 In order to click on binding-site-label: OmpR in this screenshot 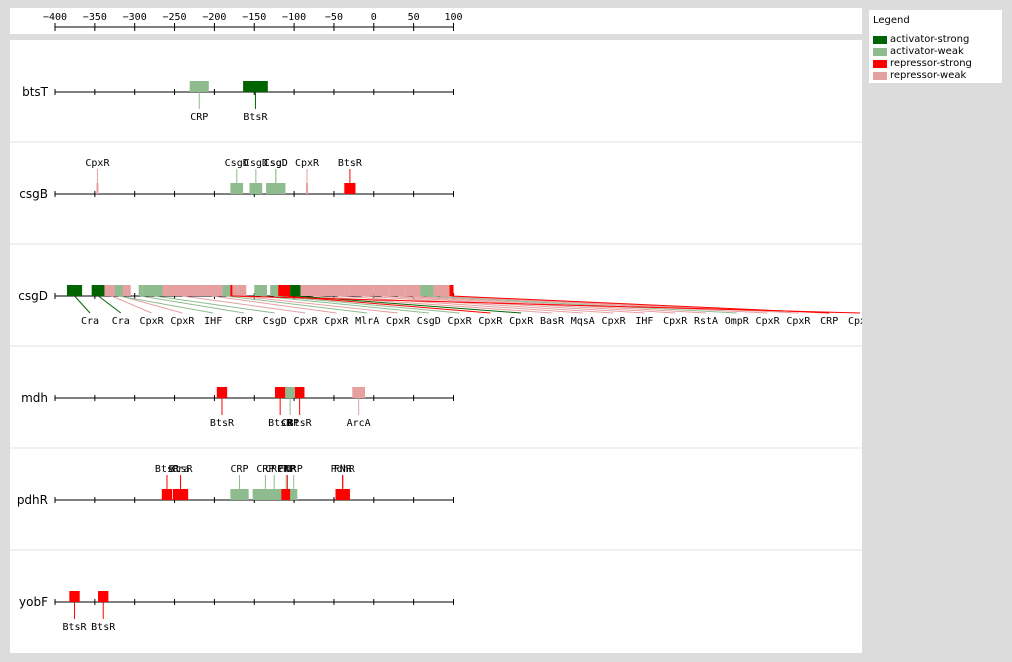, I will do `click(737, 321)`.